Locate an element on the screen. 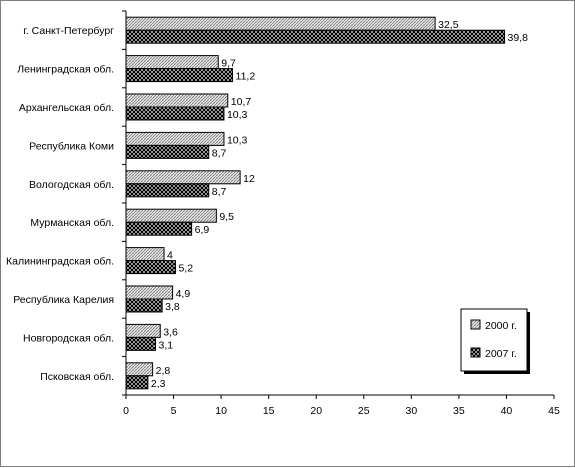  legend-swatch-2007 is located at coordinates (475, 352).